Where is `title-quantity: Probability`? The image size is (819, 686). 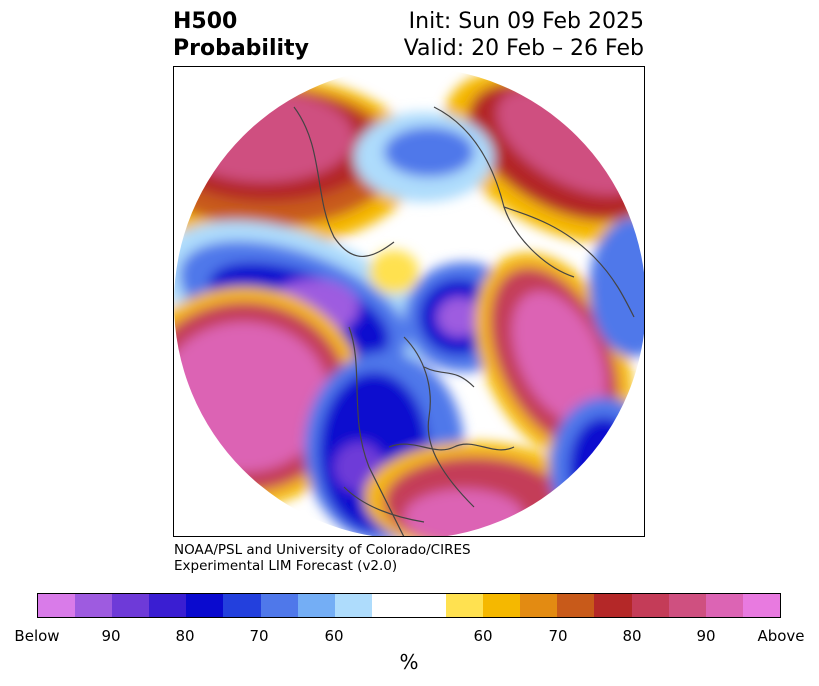 title-quantity: Probability is located at coordinates (241, 48).